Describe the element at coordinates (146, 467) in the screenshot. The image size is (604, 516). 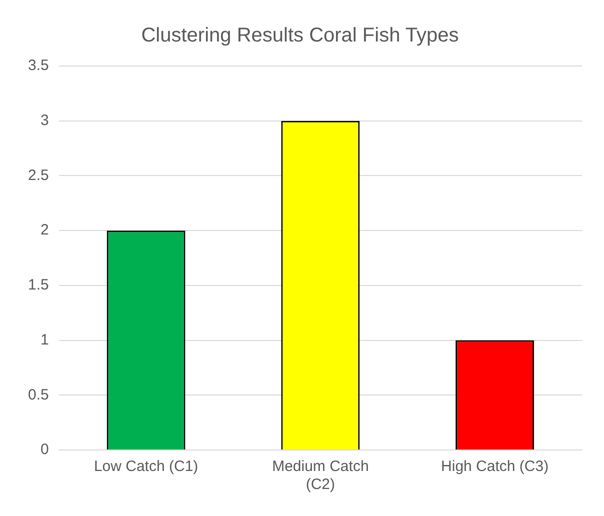
I see `x-tick-label: Low Catch (C1)` at that location.